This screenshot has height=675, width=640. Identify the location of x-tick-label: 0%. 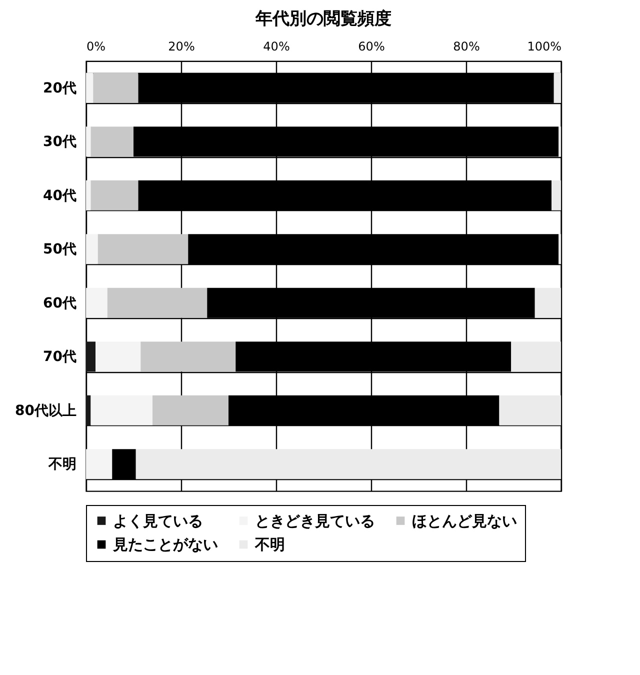
(96, 47).